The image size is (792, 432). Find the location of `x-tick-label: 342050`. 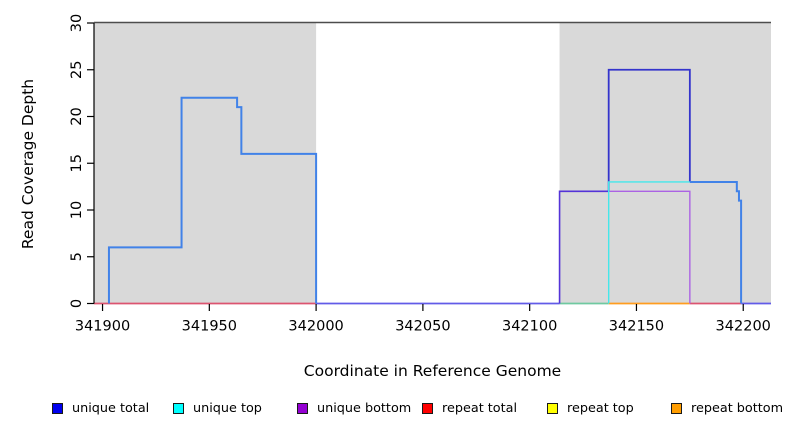

x-tick-label: 342050 is located at coordinates (422, 327).